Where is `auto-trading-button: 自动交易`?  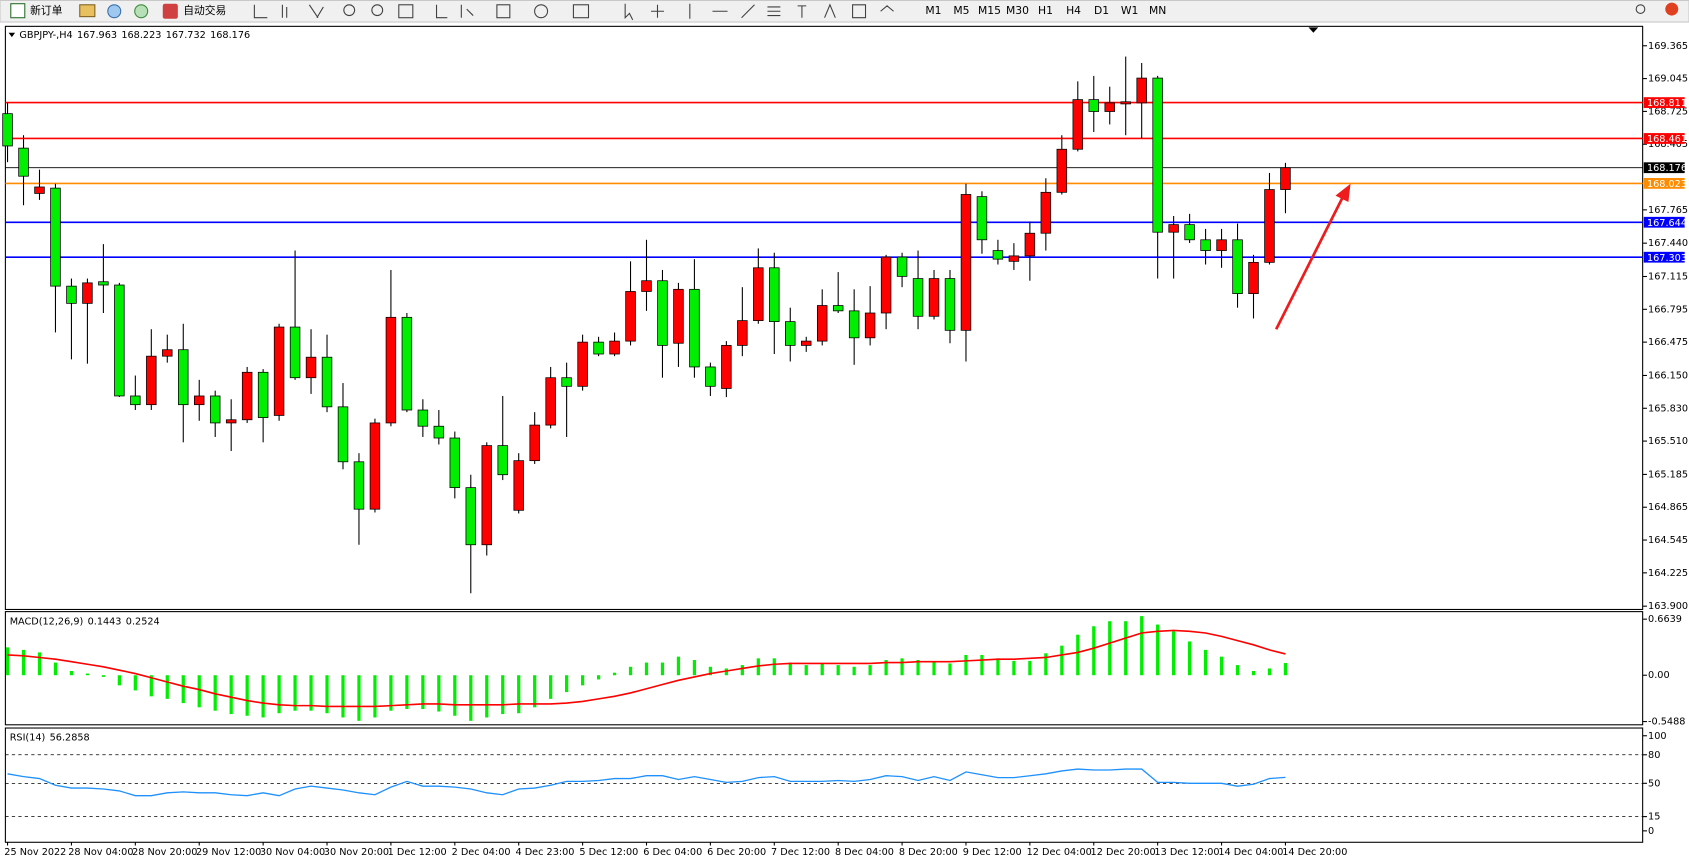
auto-trading-button: 自动交易 is located at coordinates (204, 10).